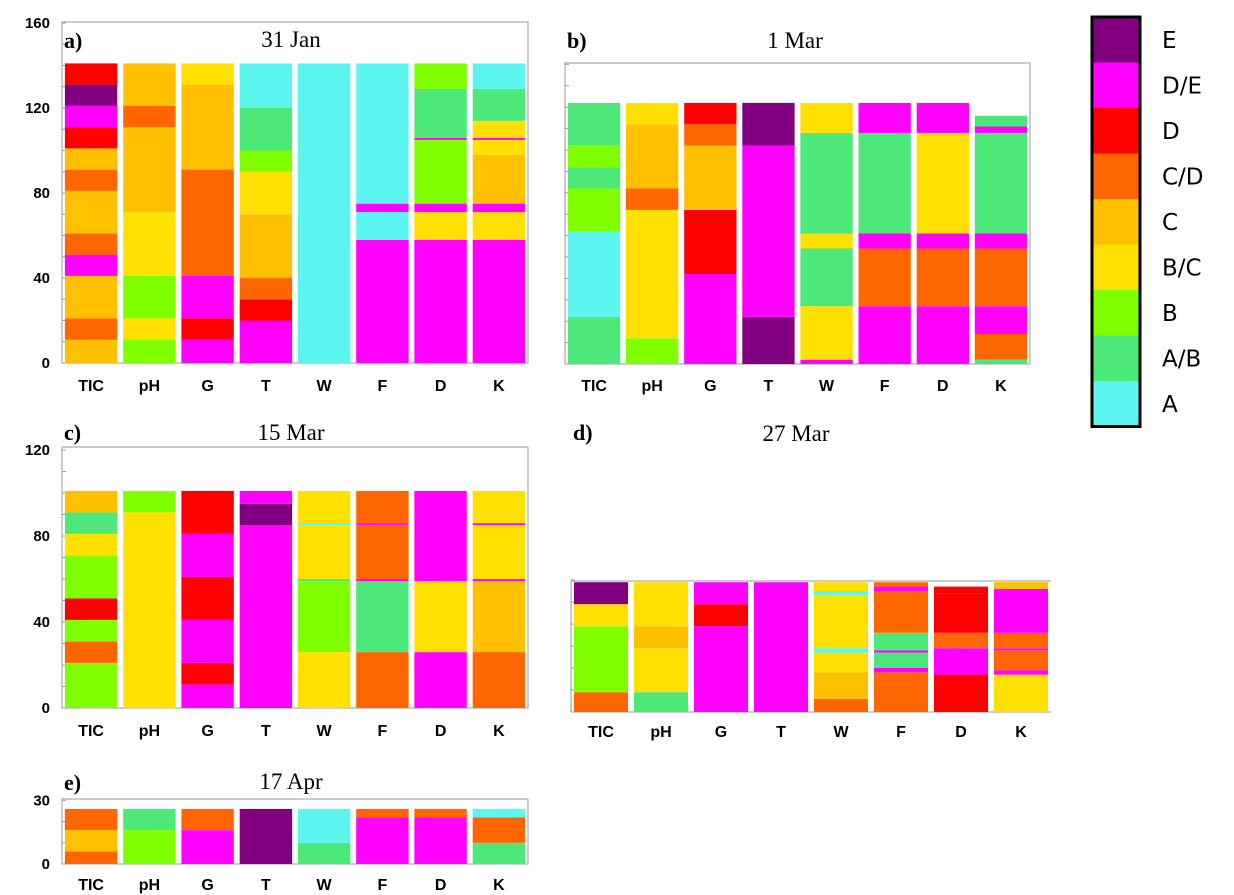 The width and height of the screenshot is (1234, 895). Describe the element at coordinates (41, 800) in the screenshot. I see `y-tick-label: 30` at that location.